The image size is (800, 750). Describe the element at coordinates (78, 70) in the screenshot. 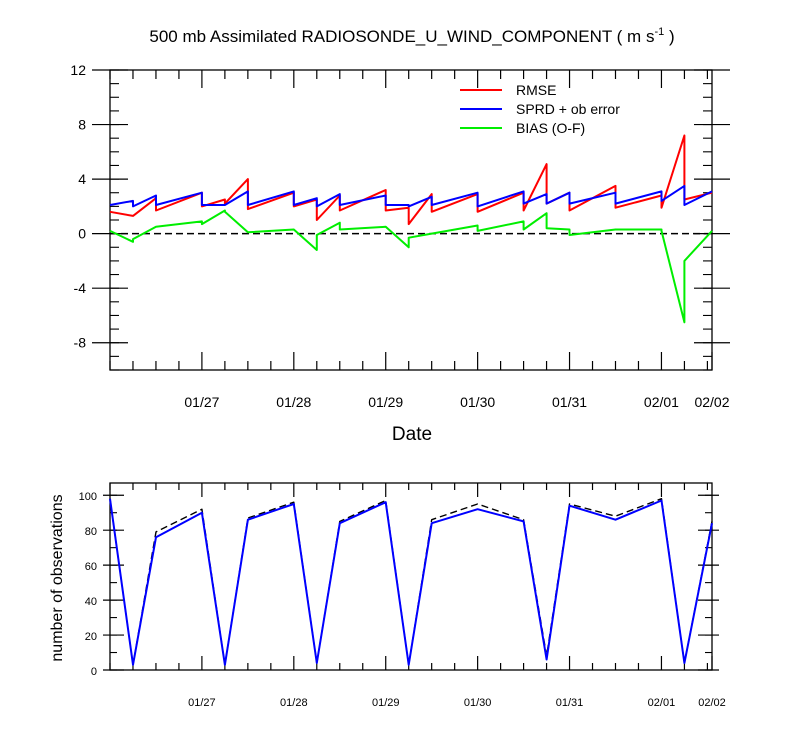

I see `y-tick-label: 12` at that location.